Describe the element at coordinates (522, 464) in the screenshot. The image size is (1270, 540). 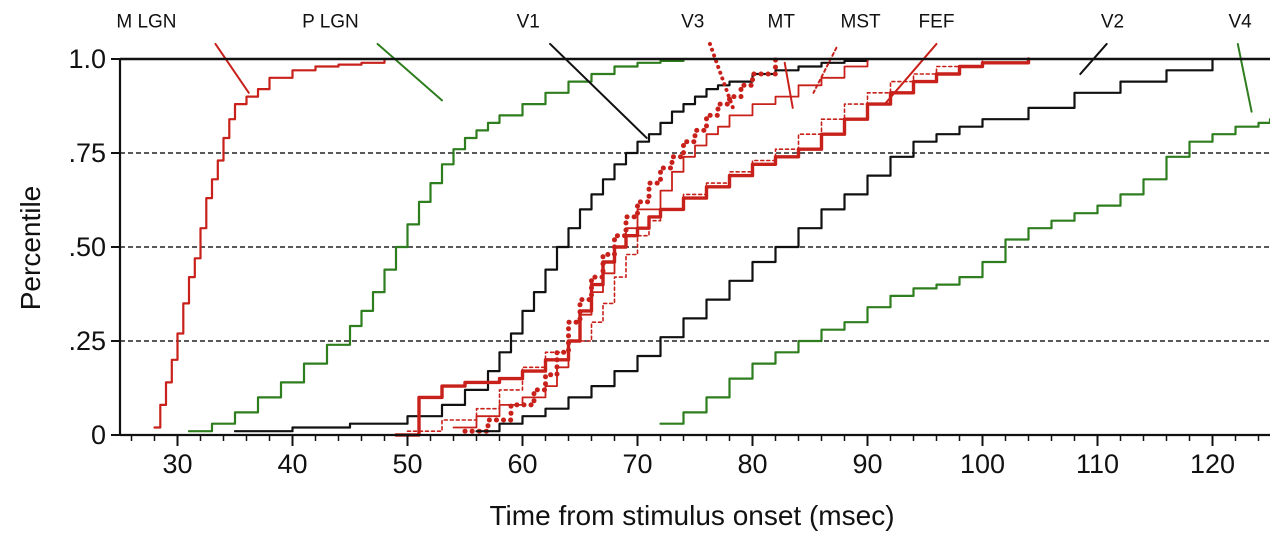
I see `x-tick-label: 60` at that location.